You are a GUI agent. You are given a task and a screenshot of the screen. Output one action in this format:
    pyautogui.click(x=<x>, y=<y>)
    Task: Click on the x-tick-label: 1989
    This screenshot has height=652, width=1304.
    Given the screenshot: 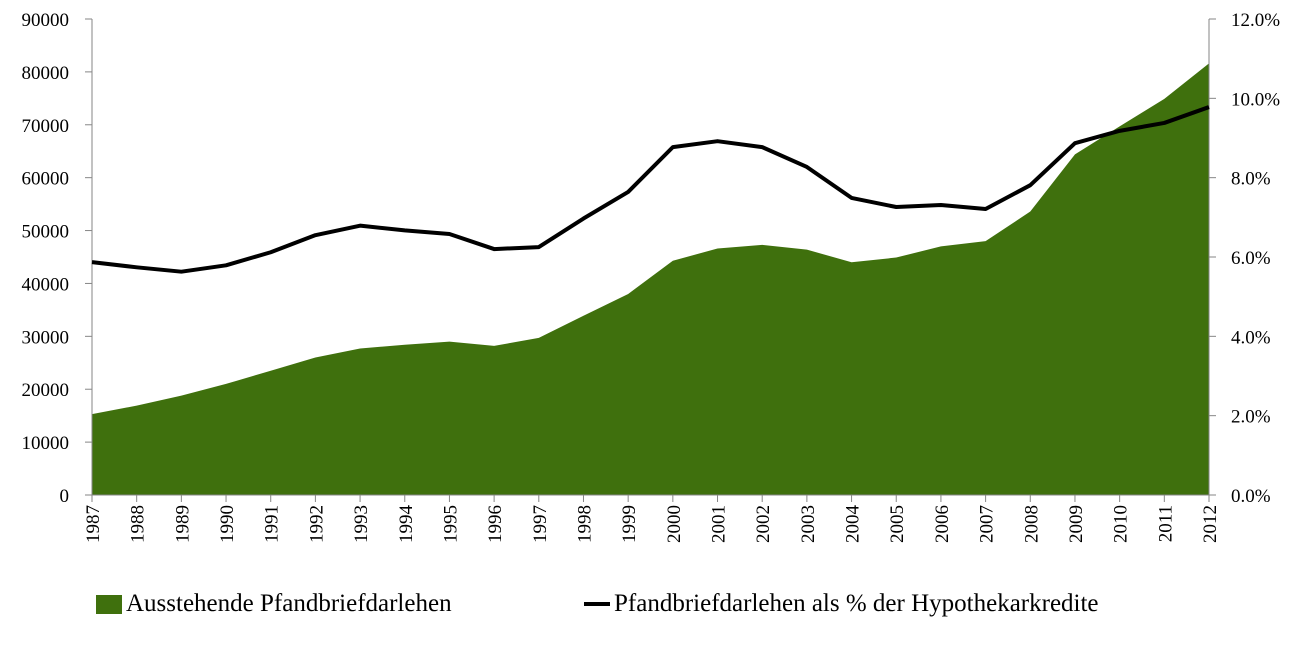 What is the action you would take?
    pyautogui.click(x=182, y=524)
    